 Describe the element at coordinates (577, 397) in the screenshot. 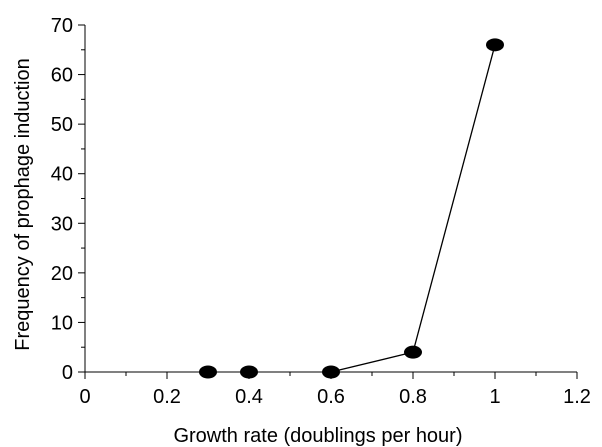

I see `x-tick-label: 1.2` at that location.